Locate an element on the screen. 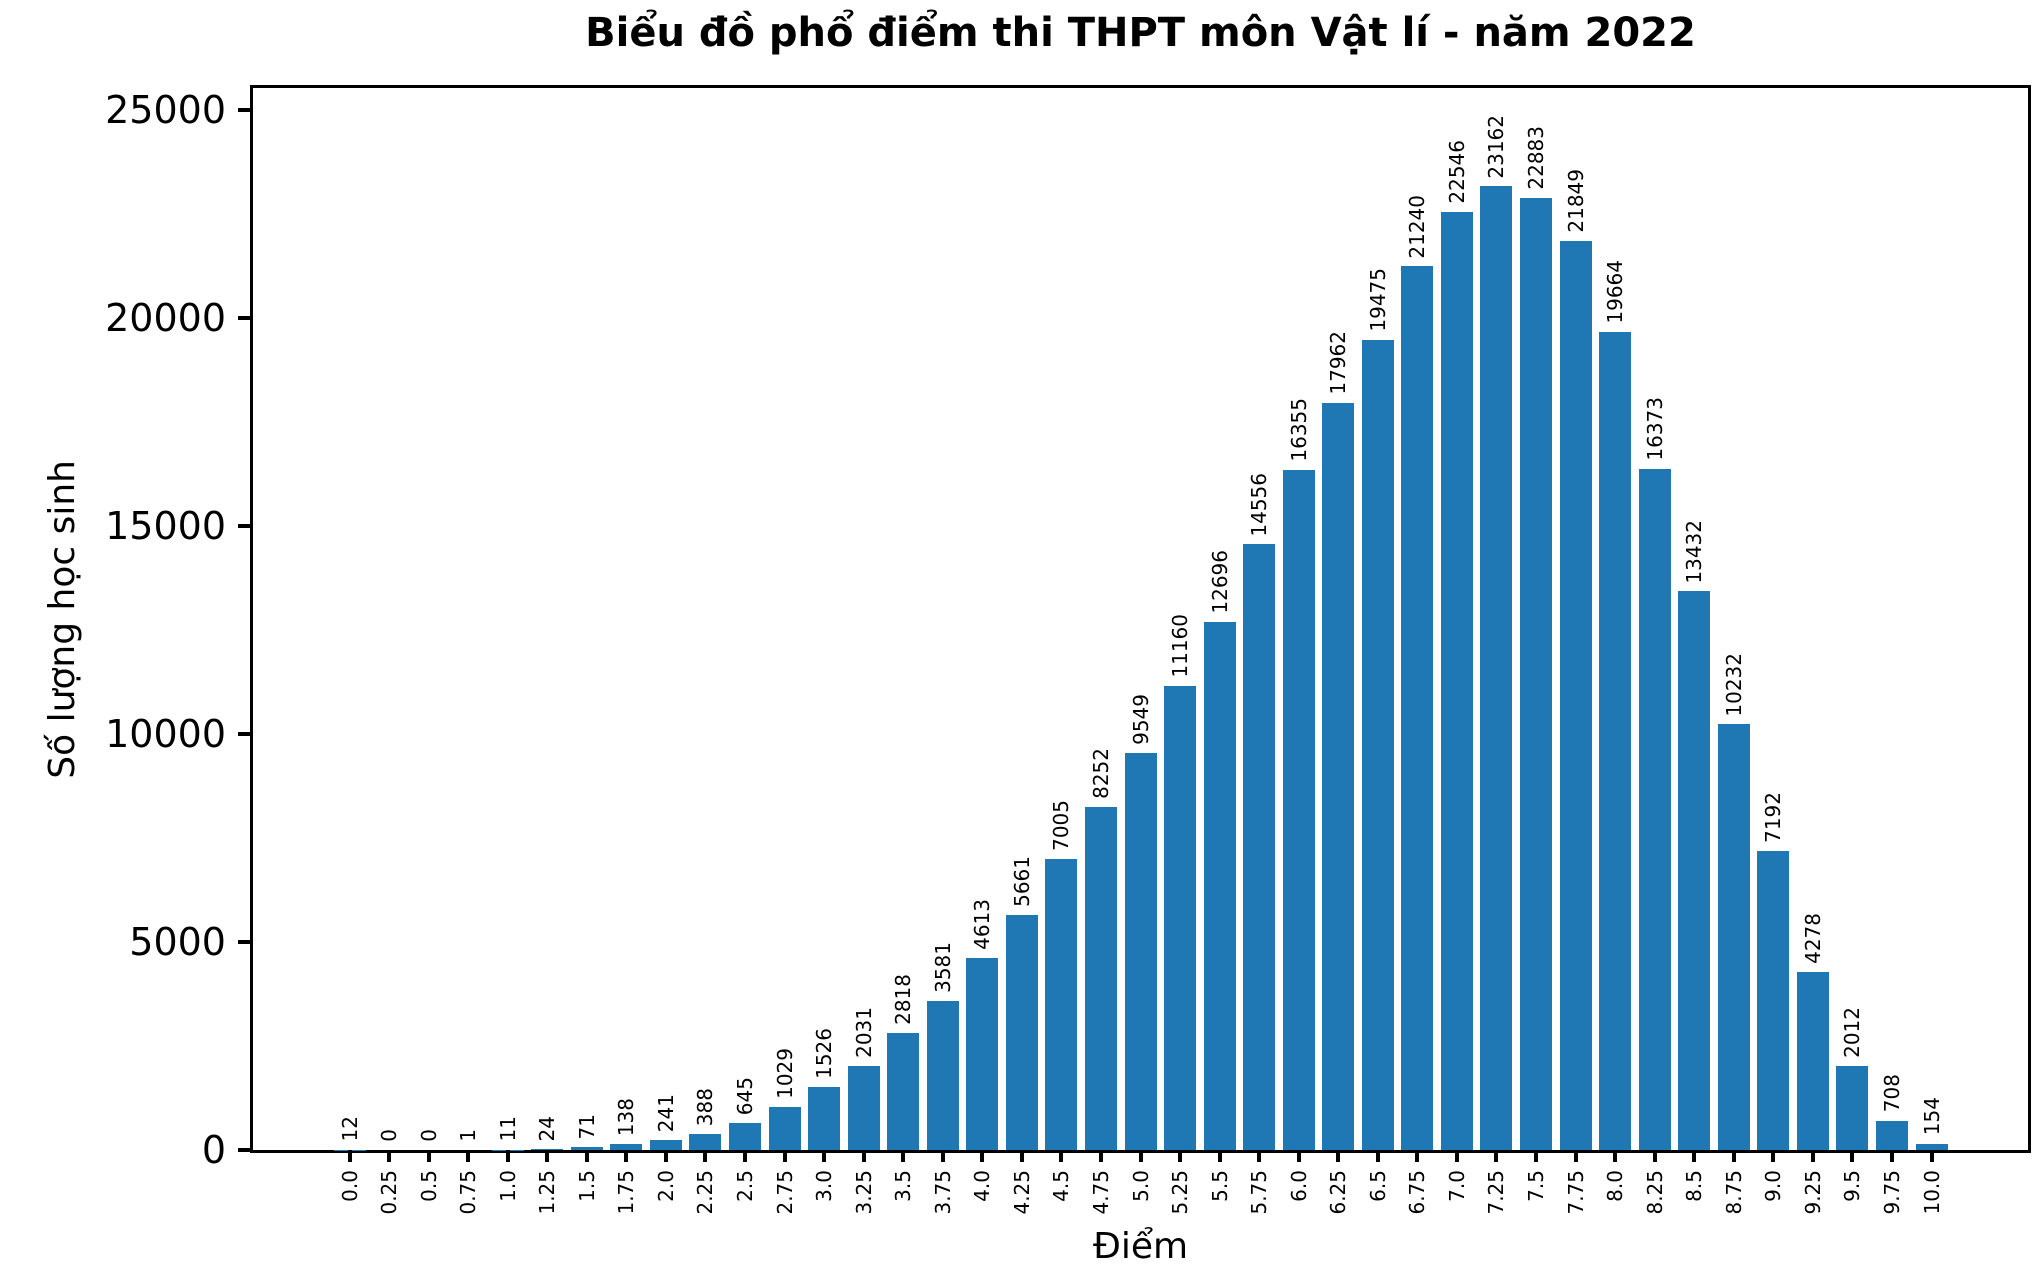  x-tick-text: 1.75 is located at coordinates (626, 1192).